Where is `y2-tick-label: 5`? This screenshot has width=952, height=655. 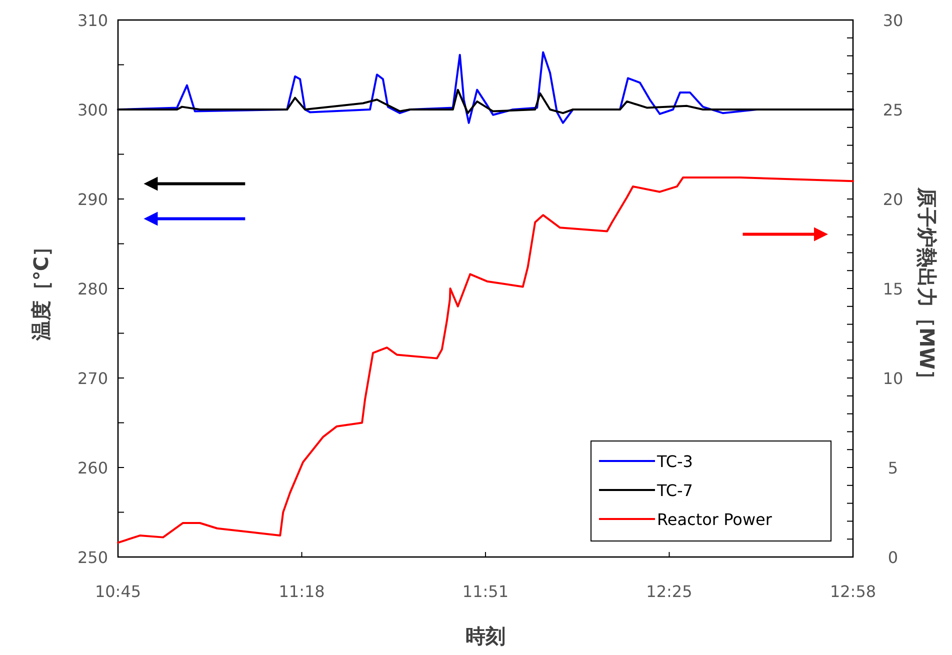 y2-tick-label: 5 is located at coordinates (893, 468).